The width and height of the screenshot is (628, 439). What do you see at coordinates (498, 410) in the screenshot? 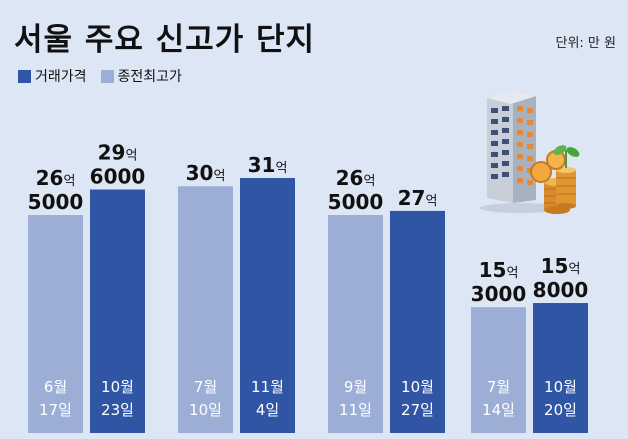
I see `date-label-day-4-1: 14일` at bounding box center [498, 410].